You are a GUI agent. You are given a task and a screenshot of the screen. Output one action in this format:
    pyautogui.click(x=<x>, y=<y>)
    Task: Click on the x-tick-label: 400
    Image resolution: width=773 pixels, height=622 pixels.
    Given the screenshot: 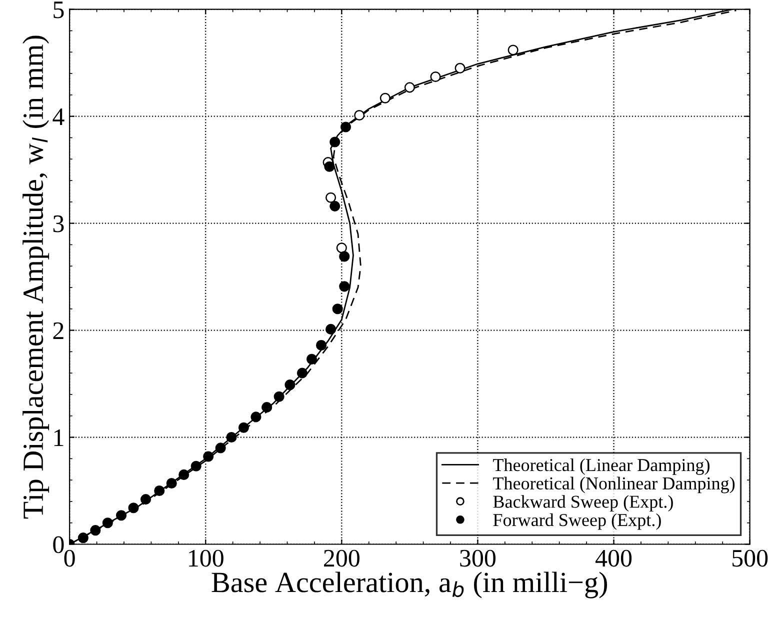 What is the action you would take?
    pyautogui.click(x=614, y=558)
    